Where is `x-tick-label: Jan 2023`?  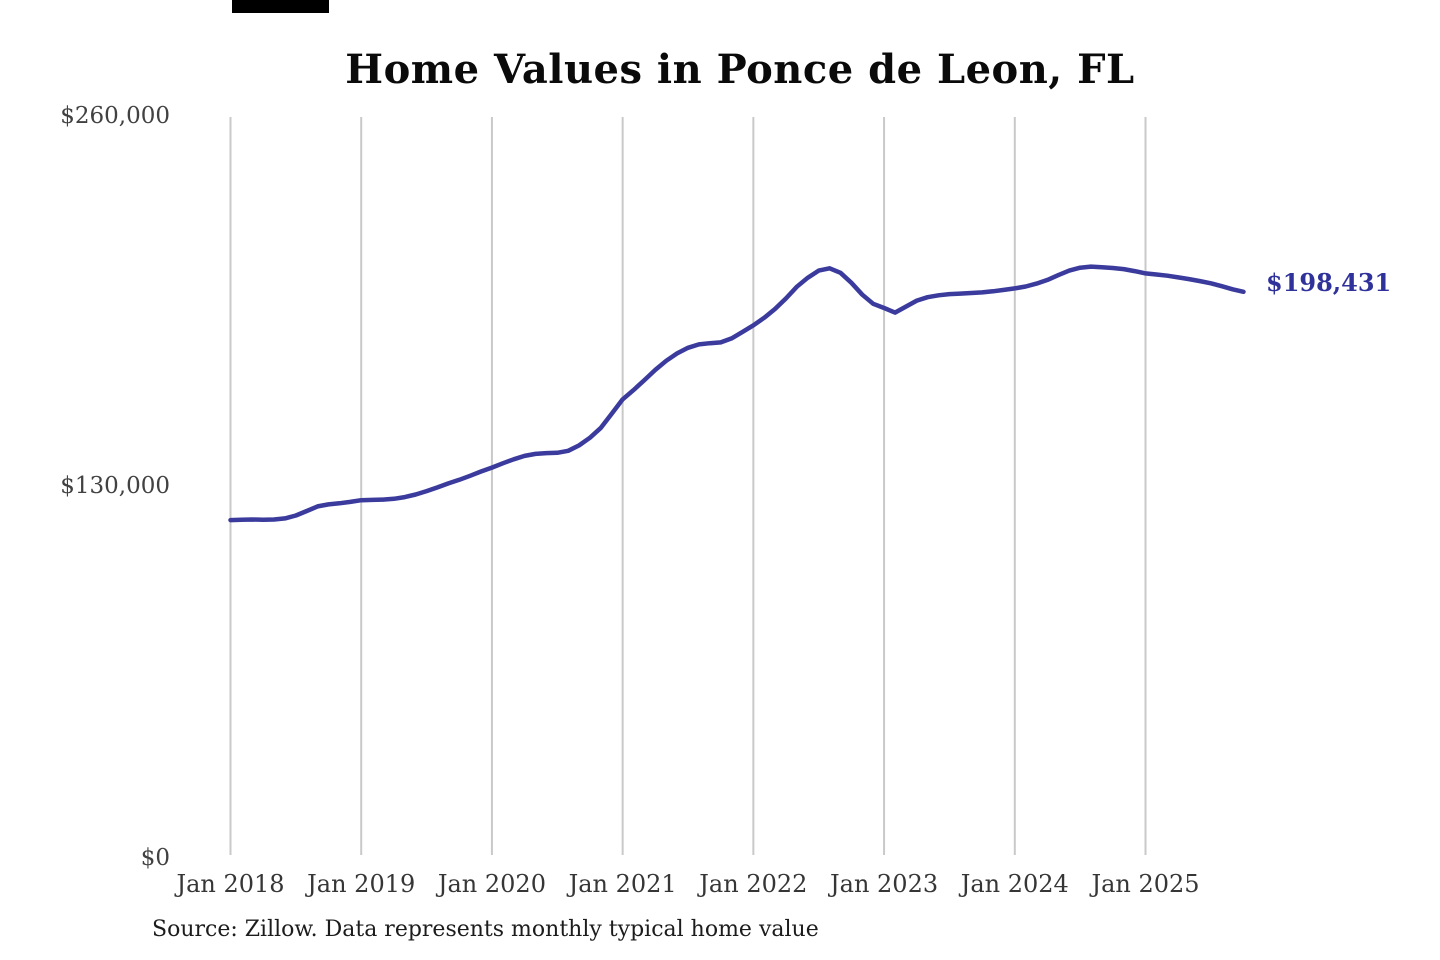
x-tick-label: Jan 2023 is located at coordinates (884, 884).